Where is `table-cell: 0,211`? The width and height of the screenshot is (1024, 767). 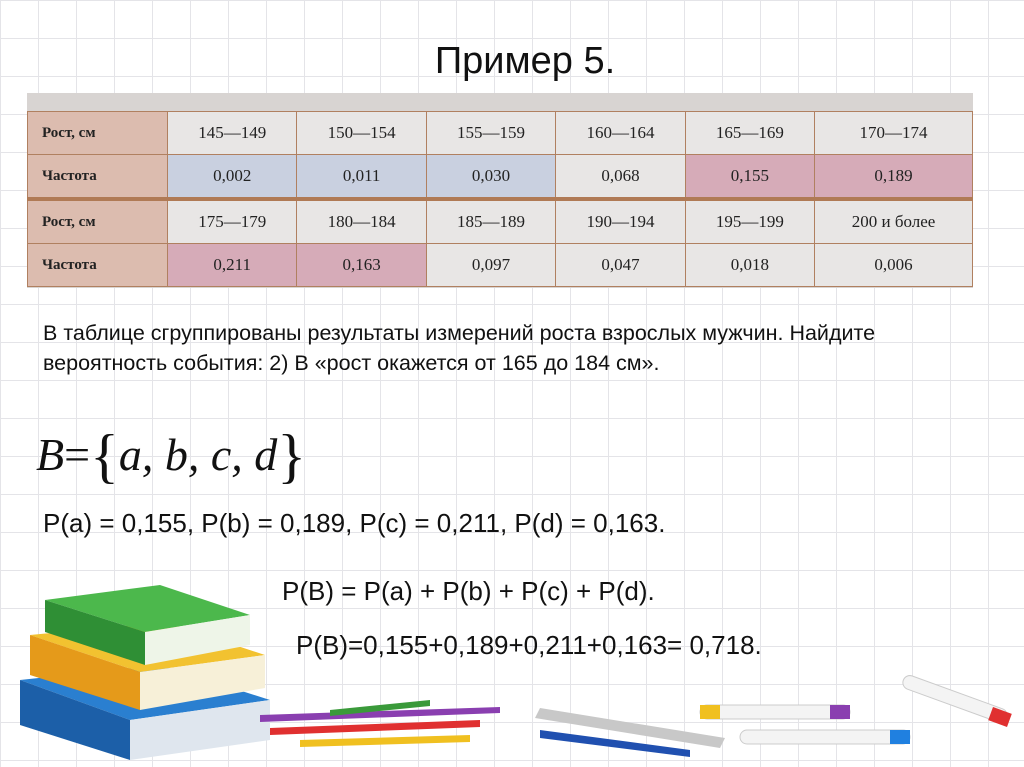 table-cell: 0,211 is located at coordinates (232, 265).